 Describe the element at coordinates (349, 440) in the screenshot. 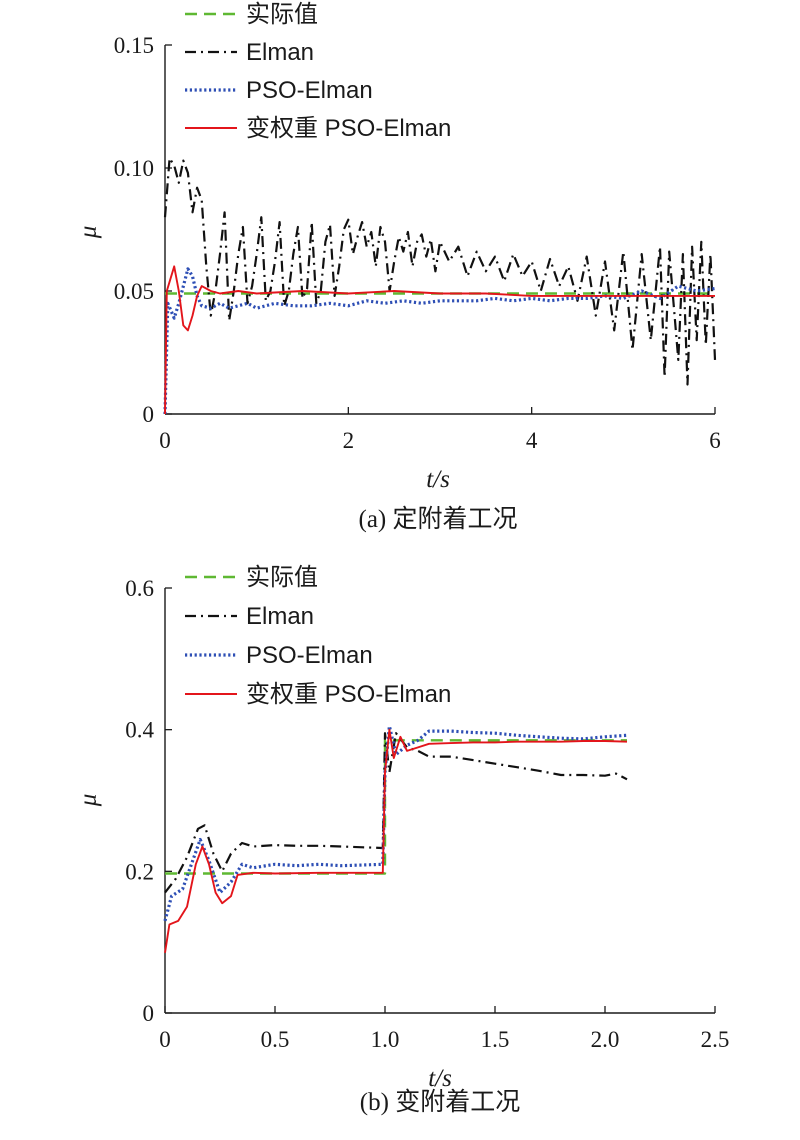

I see `x-tick-label: 2` at that location.